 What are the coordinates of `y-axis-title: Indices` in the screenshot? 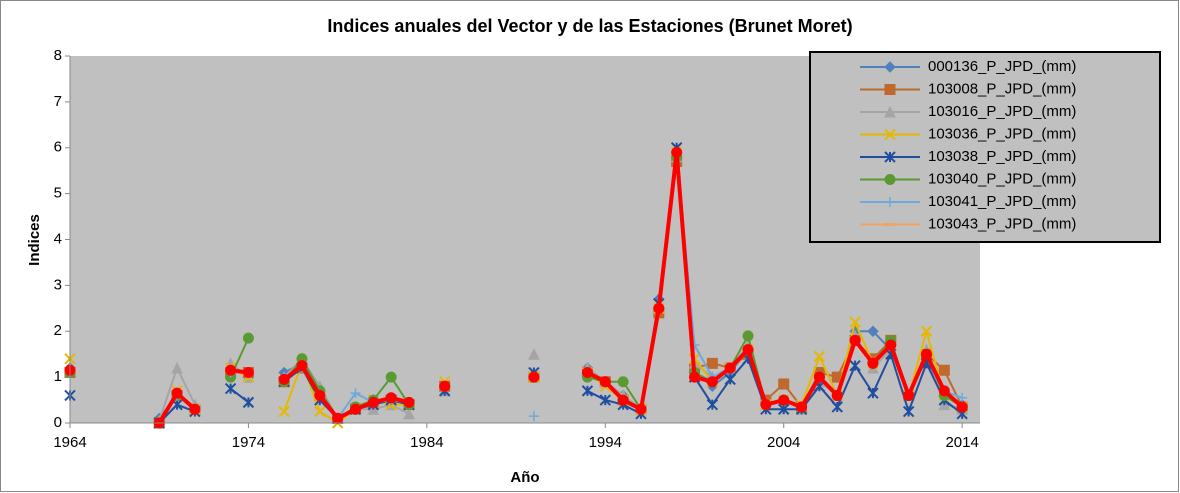 It's located at (34, 240).